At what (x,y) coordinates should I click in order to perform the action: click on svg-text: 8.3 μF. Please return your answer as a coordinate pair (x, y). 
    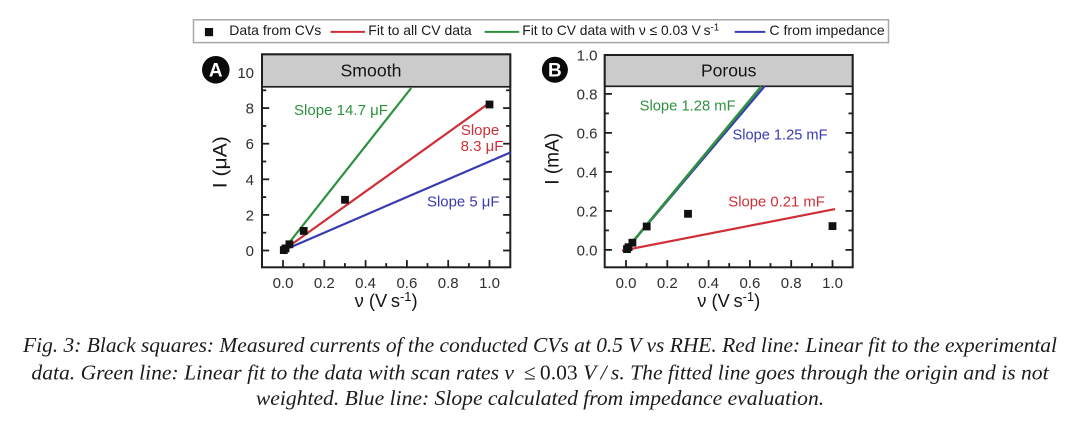
    Looking at the image, I should click on (482, 146).